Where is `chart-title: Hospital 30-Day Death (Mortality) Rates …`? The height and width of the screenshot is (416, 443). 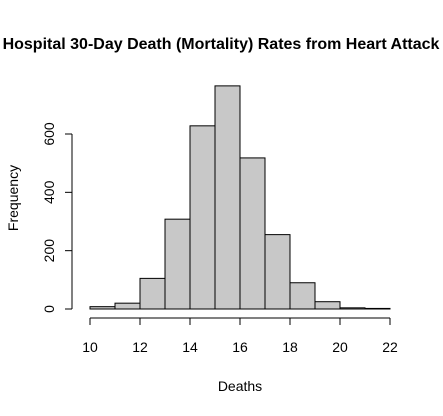
chart-title: Hospital 30-Day Death (Mortality) Rates … is located at coordinates (221, 44).